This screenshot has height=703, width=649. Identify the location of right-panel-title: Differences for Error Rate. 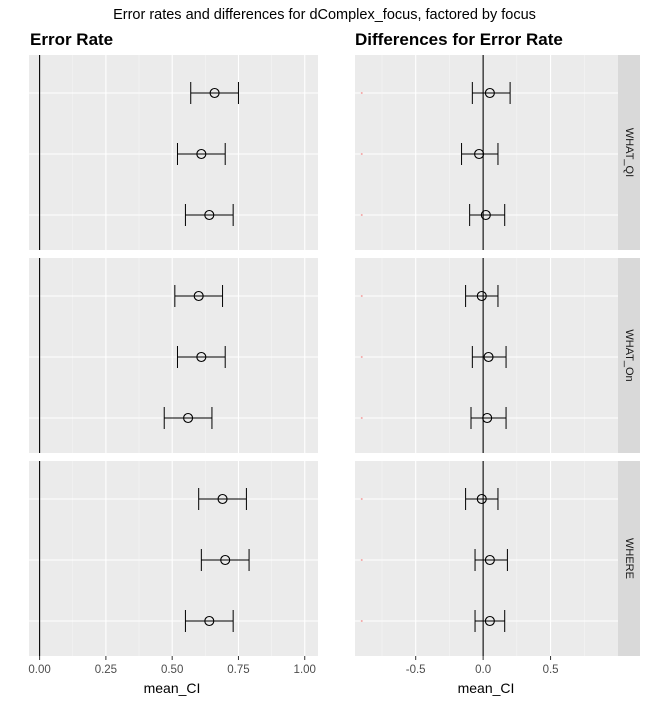
(459, 39).